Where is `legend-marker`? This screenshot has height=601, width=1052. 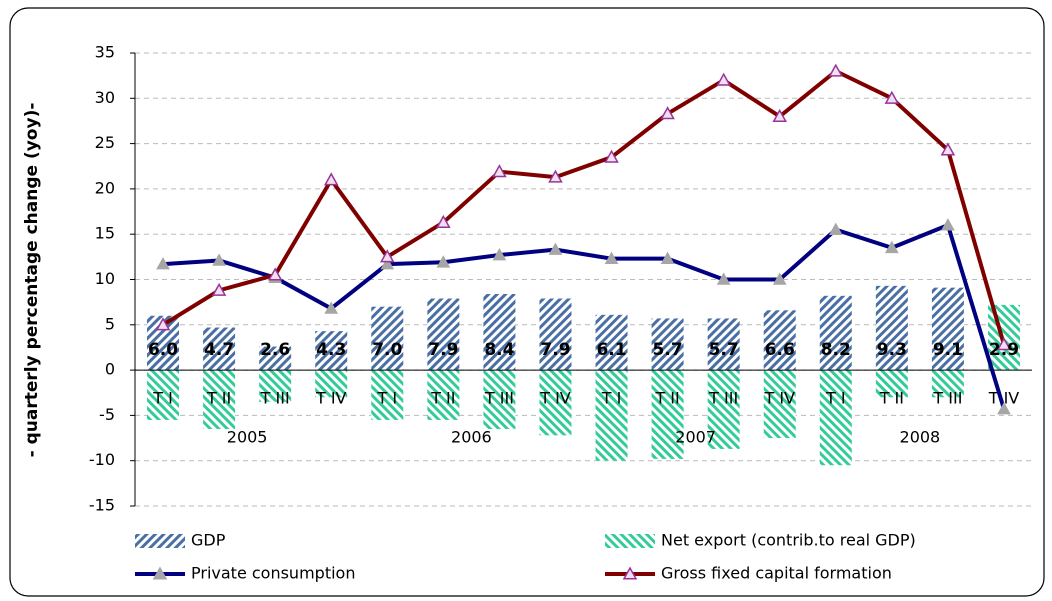 legend-marker is located at coordinates (160, 573).